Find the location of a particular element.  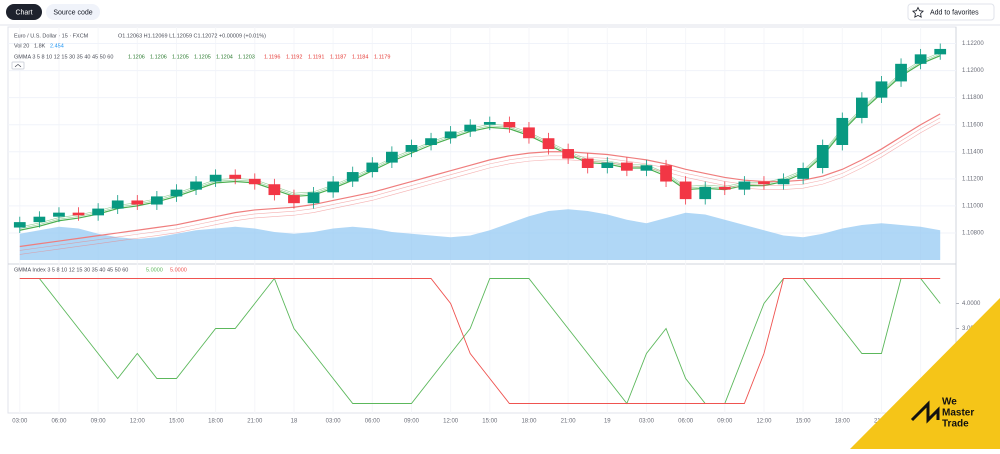

x-tick-label: 19 is located at coordinates (607, 422).